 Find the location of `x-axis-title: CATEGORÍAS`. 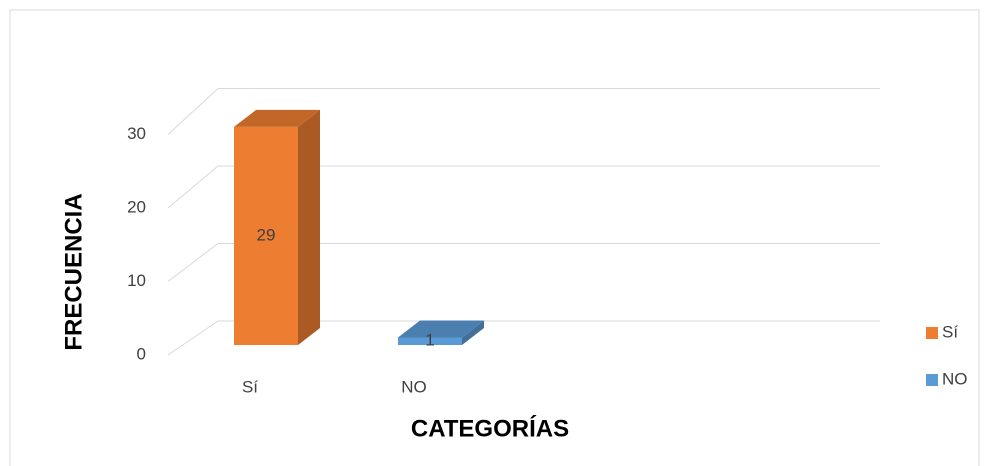

x-axis-title: CATEGORÍAS is located at coordinates (490, 428).